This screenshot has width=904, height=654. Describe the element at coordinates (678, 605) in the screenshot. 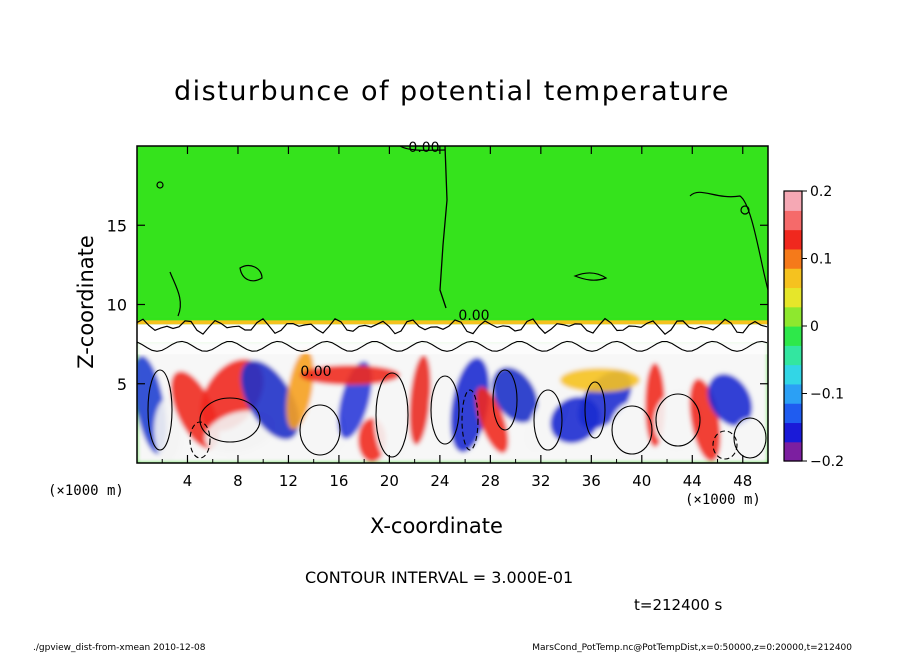

I see `time-label: t=212400 s` at that location.